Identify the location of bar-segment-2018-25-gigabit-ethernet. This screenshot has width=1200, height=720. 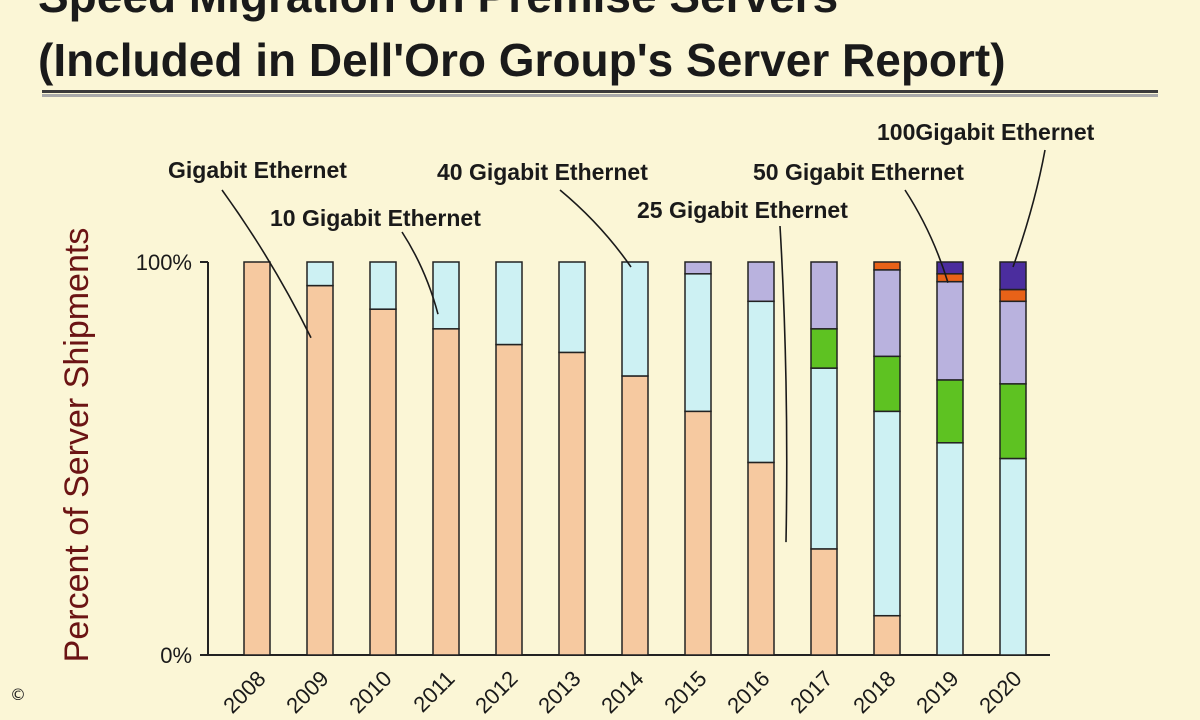
(887, 384).